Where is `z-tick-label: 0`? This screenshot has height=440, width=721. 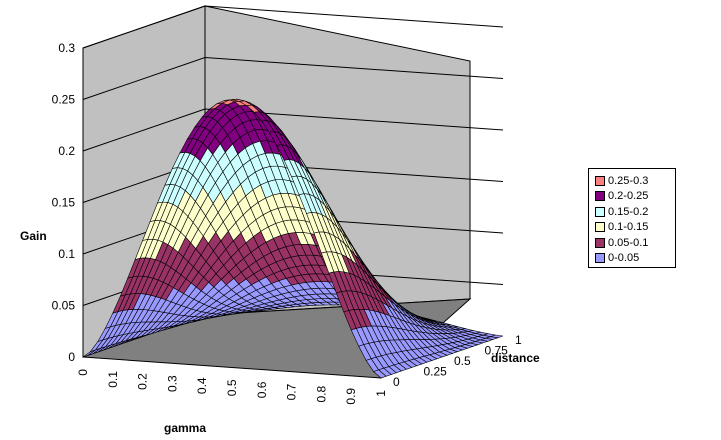 z-tick-label: 0 is located at coordinates (71, 357).